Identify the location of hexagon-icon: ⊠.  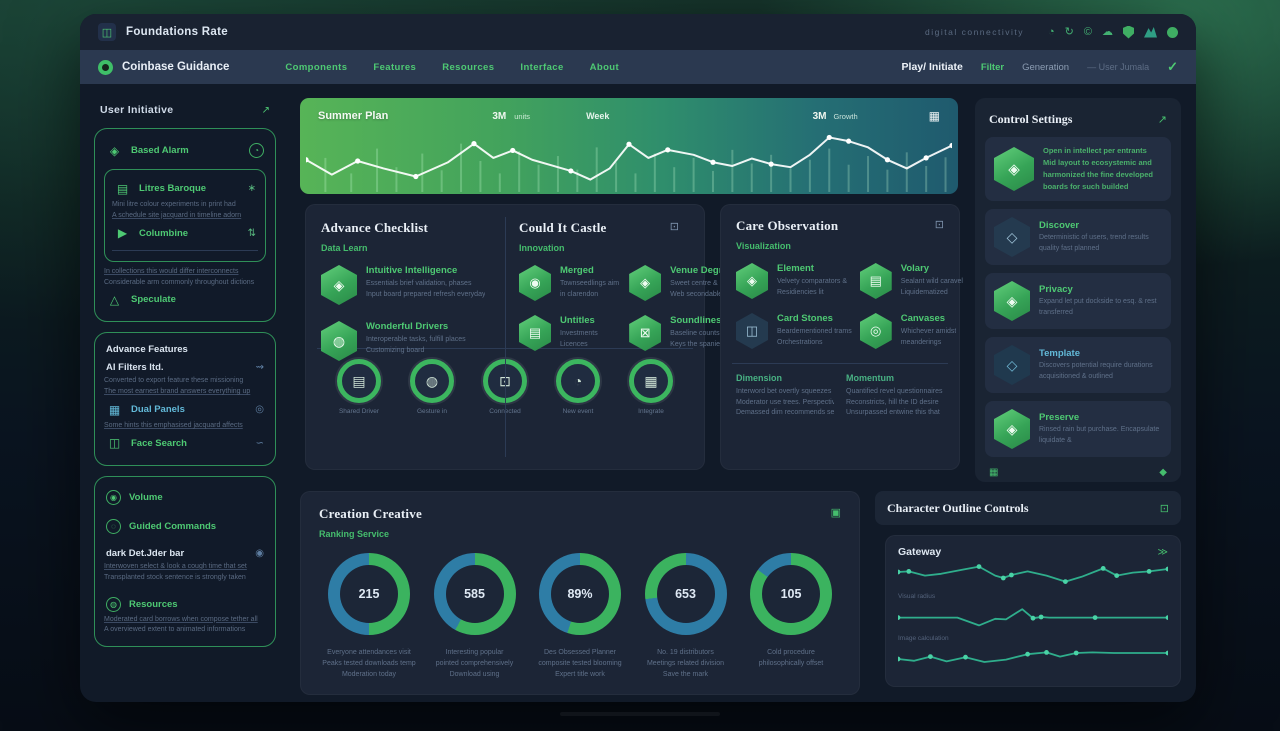
(645, 333).